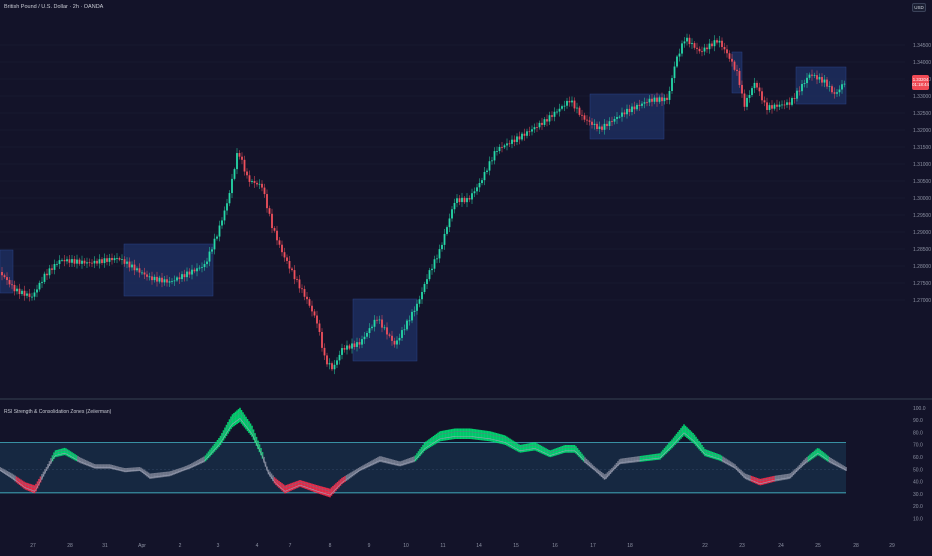 Image resolution: width=932 pixels, height=556 pixels. What do you see at coordinates (290, 546) in the screenshot?
I see `time-axis-label: 7` at bounding box center [290, 546].